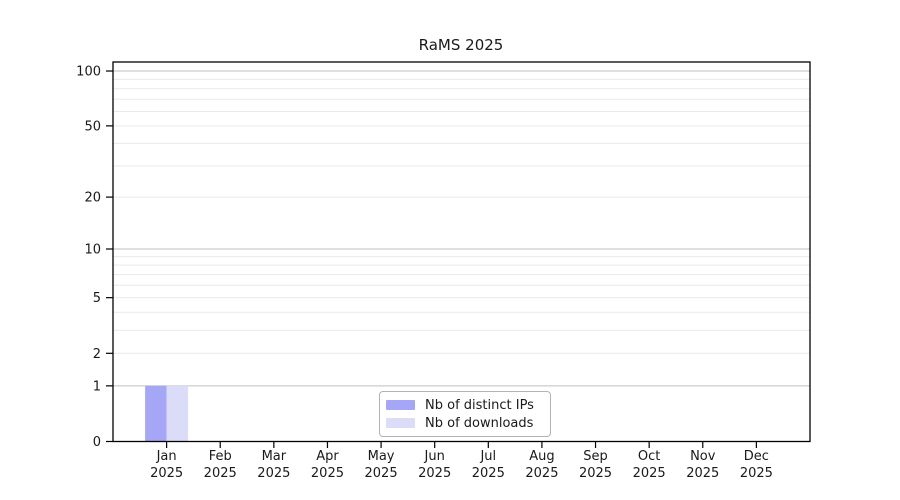 This screenshot has width=900, height=500. What do you see at coordinates (595, 456) in the screenshot?
I see `x-tick-label-month: Sep` at bounding box center [595, 456].